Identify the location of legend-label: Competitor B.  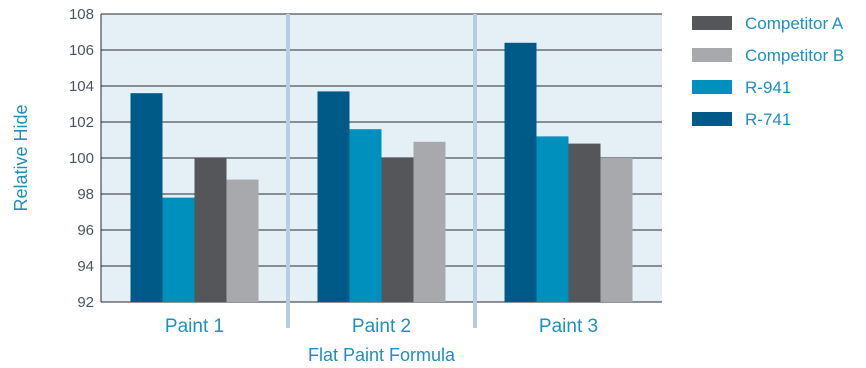
(794, 55).